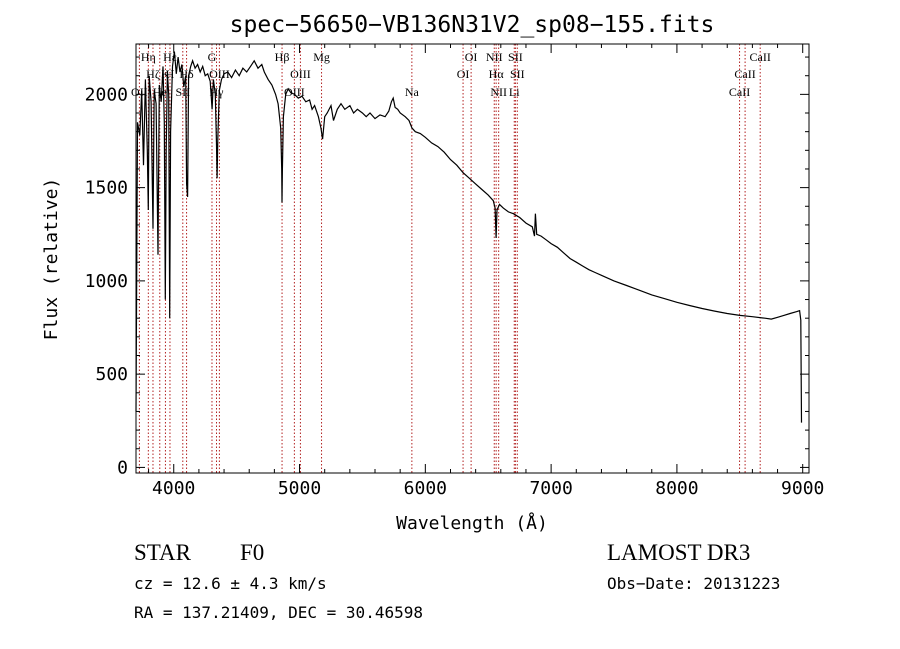  What do you see at coordinates (173, 488) in the screenshot?
I see `x-tick-label: 4000` at bounding box center [173, 488].